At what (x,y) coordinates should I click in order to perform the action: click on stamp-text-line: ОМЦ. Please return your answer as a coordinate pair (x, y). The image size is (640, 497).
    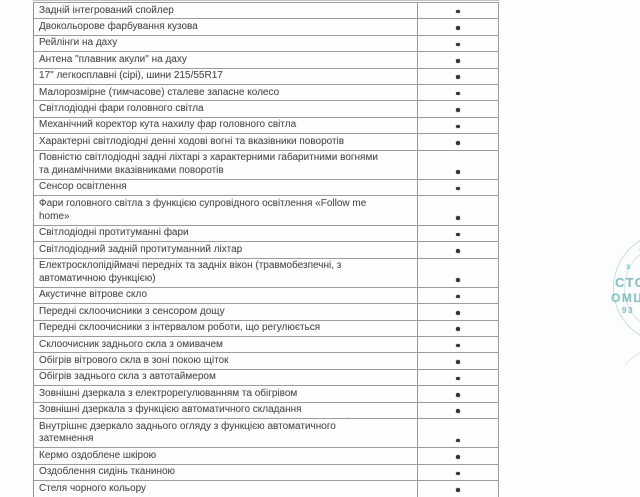
    Looking at the image, I should click on (625, 298).